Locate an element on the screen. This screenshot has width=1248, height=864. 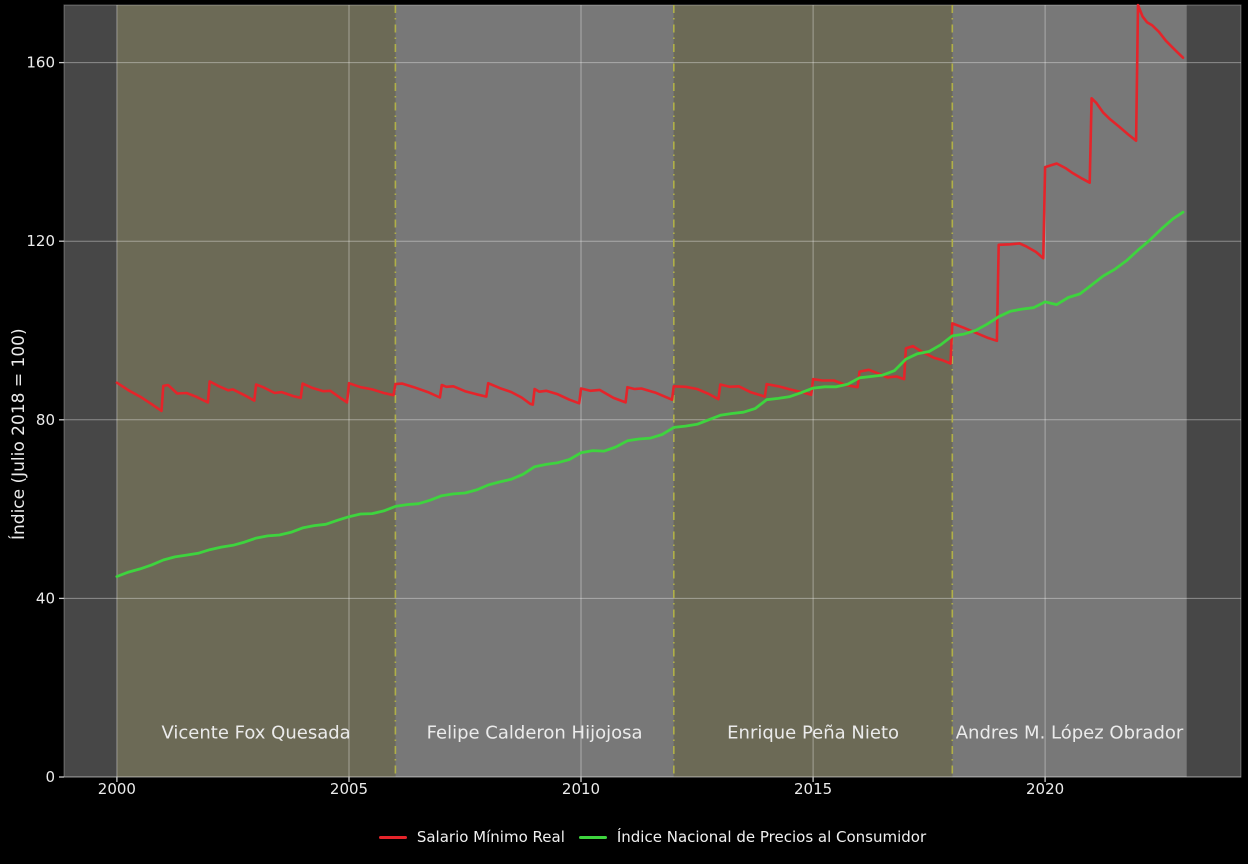
legend-dash-inpc is located at coordinates (592, 837).